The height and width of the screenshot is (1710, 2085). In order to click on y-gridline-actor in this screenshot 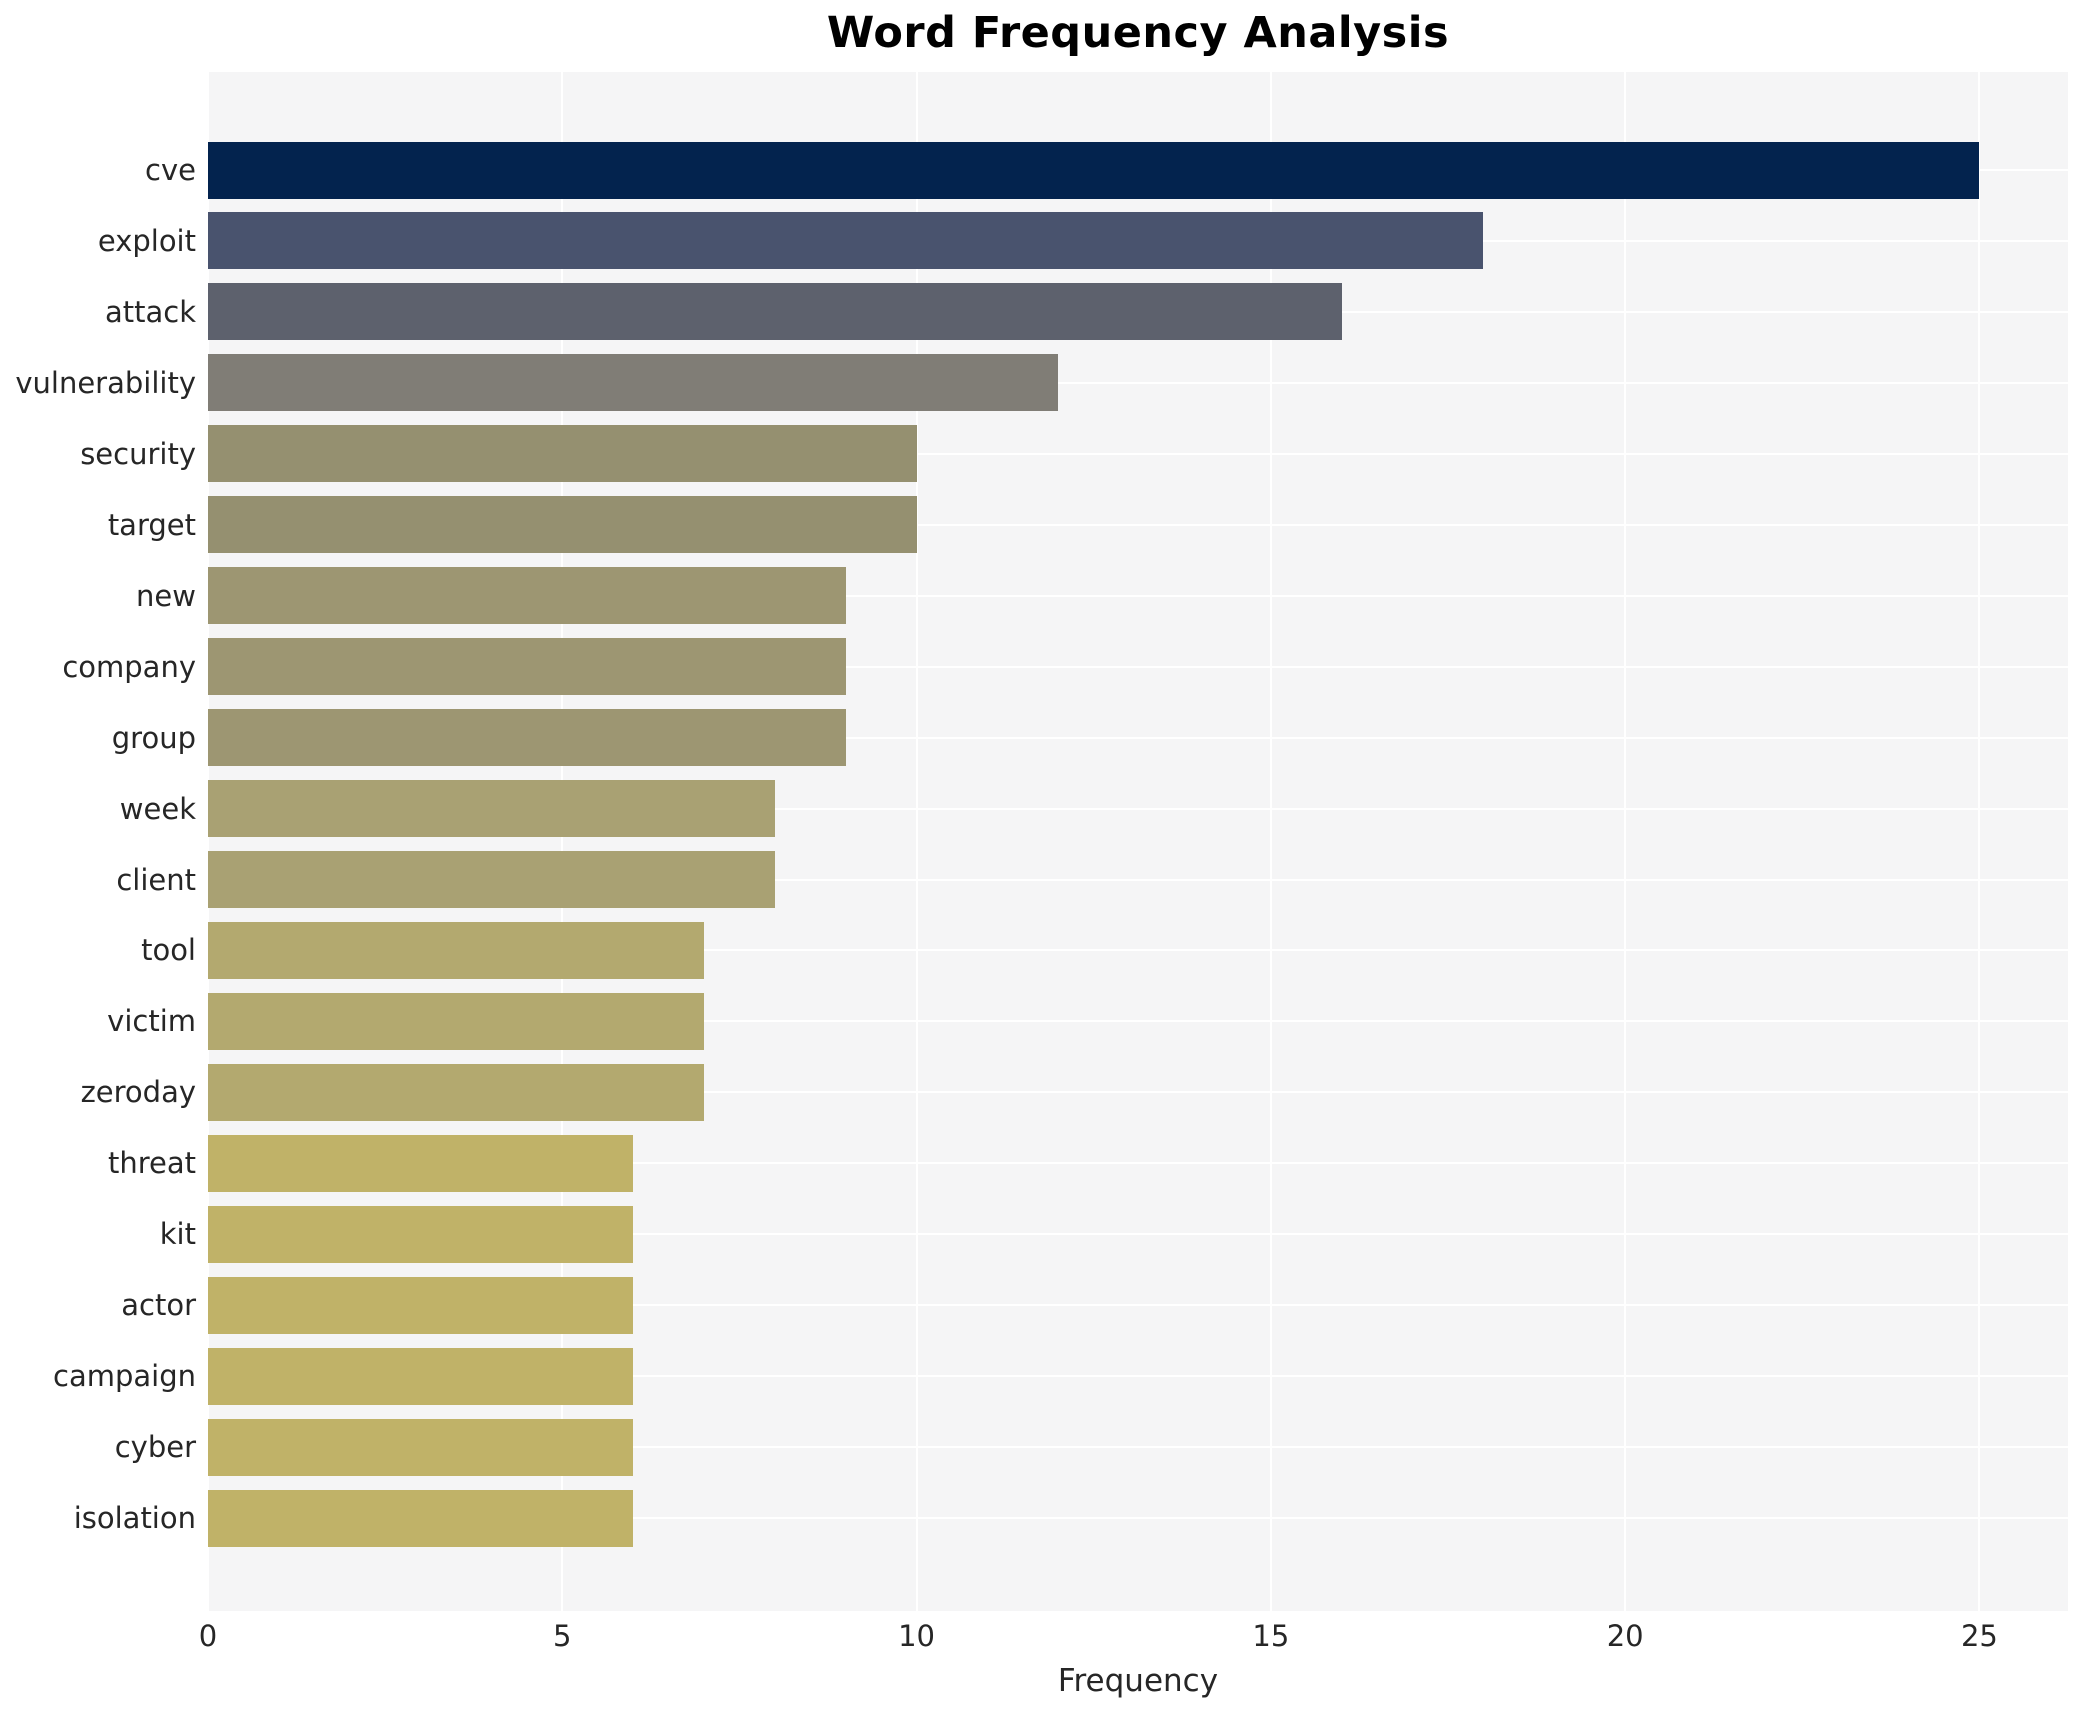, I will do `click(1138, 1305)`.